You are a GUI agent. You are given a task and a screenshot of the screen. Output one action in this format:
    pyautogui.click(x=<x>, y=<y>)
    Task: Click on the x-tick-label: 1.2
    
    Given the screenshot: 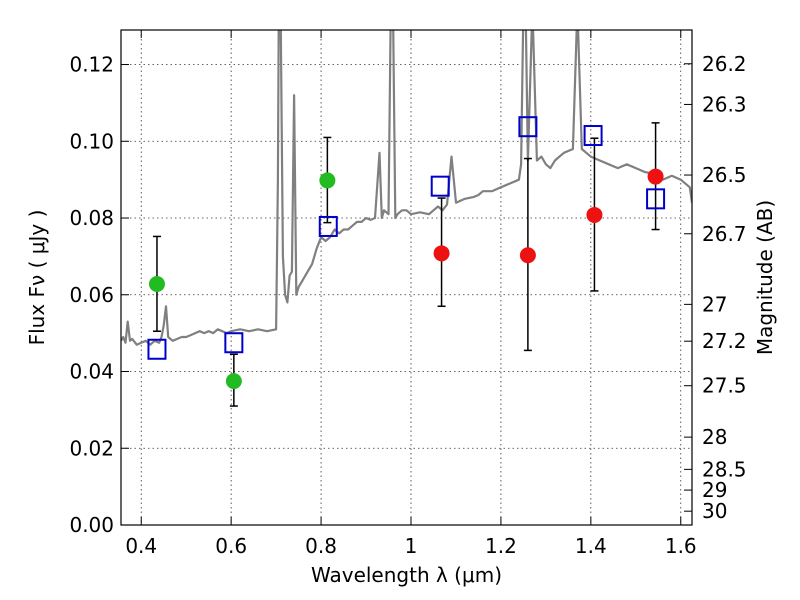 What is the action you would take?
    pyautogui.click(x=501, y=546)
    